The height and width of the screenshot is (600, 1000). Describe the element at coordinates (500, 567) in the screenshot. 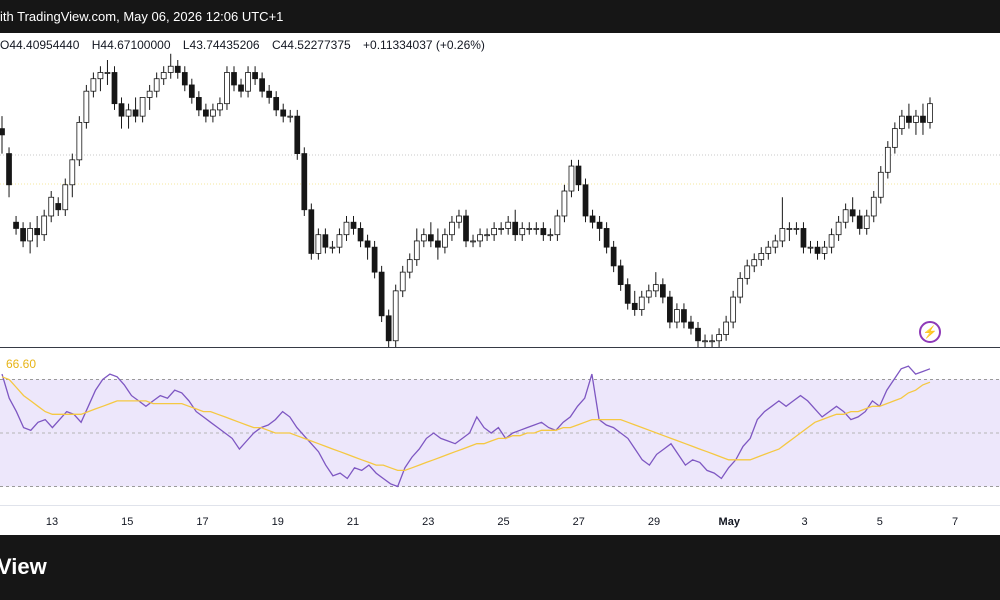

I see `footer-bar` at that location.